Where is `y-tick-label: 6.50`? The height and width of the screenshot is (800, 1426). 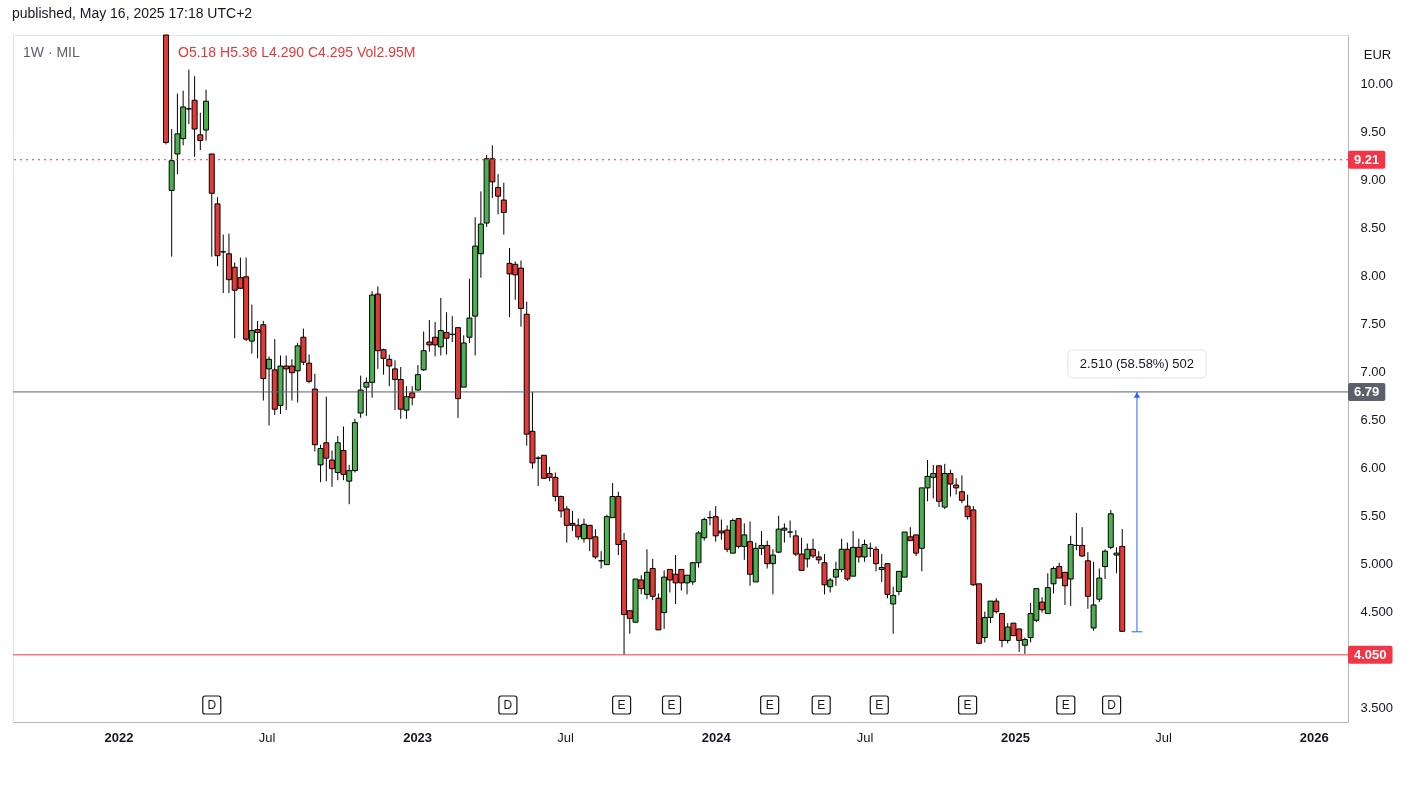
y-tick-label: 6.50 is located at coordinates (1373, 420).